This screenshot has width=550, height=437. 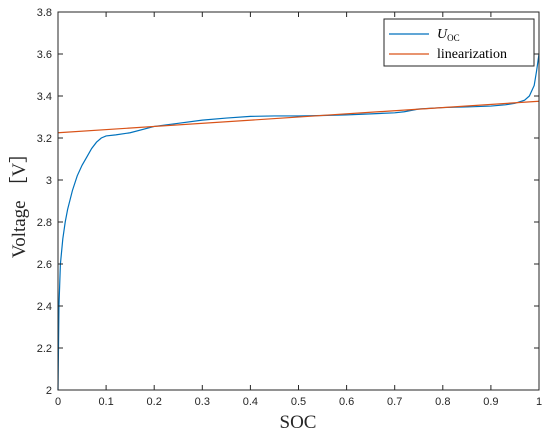 I want to click on x-tick-label: 0.2, so click(x=154, y=402).